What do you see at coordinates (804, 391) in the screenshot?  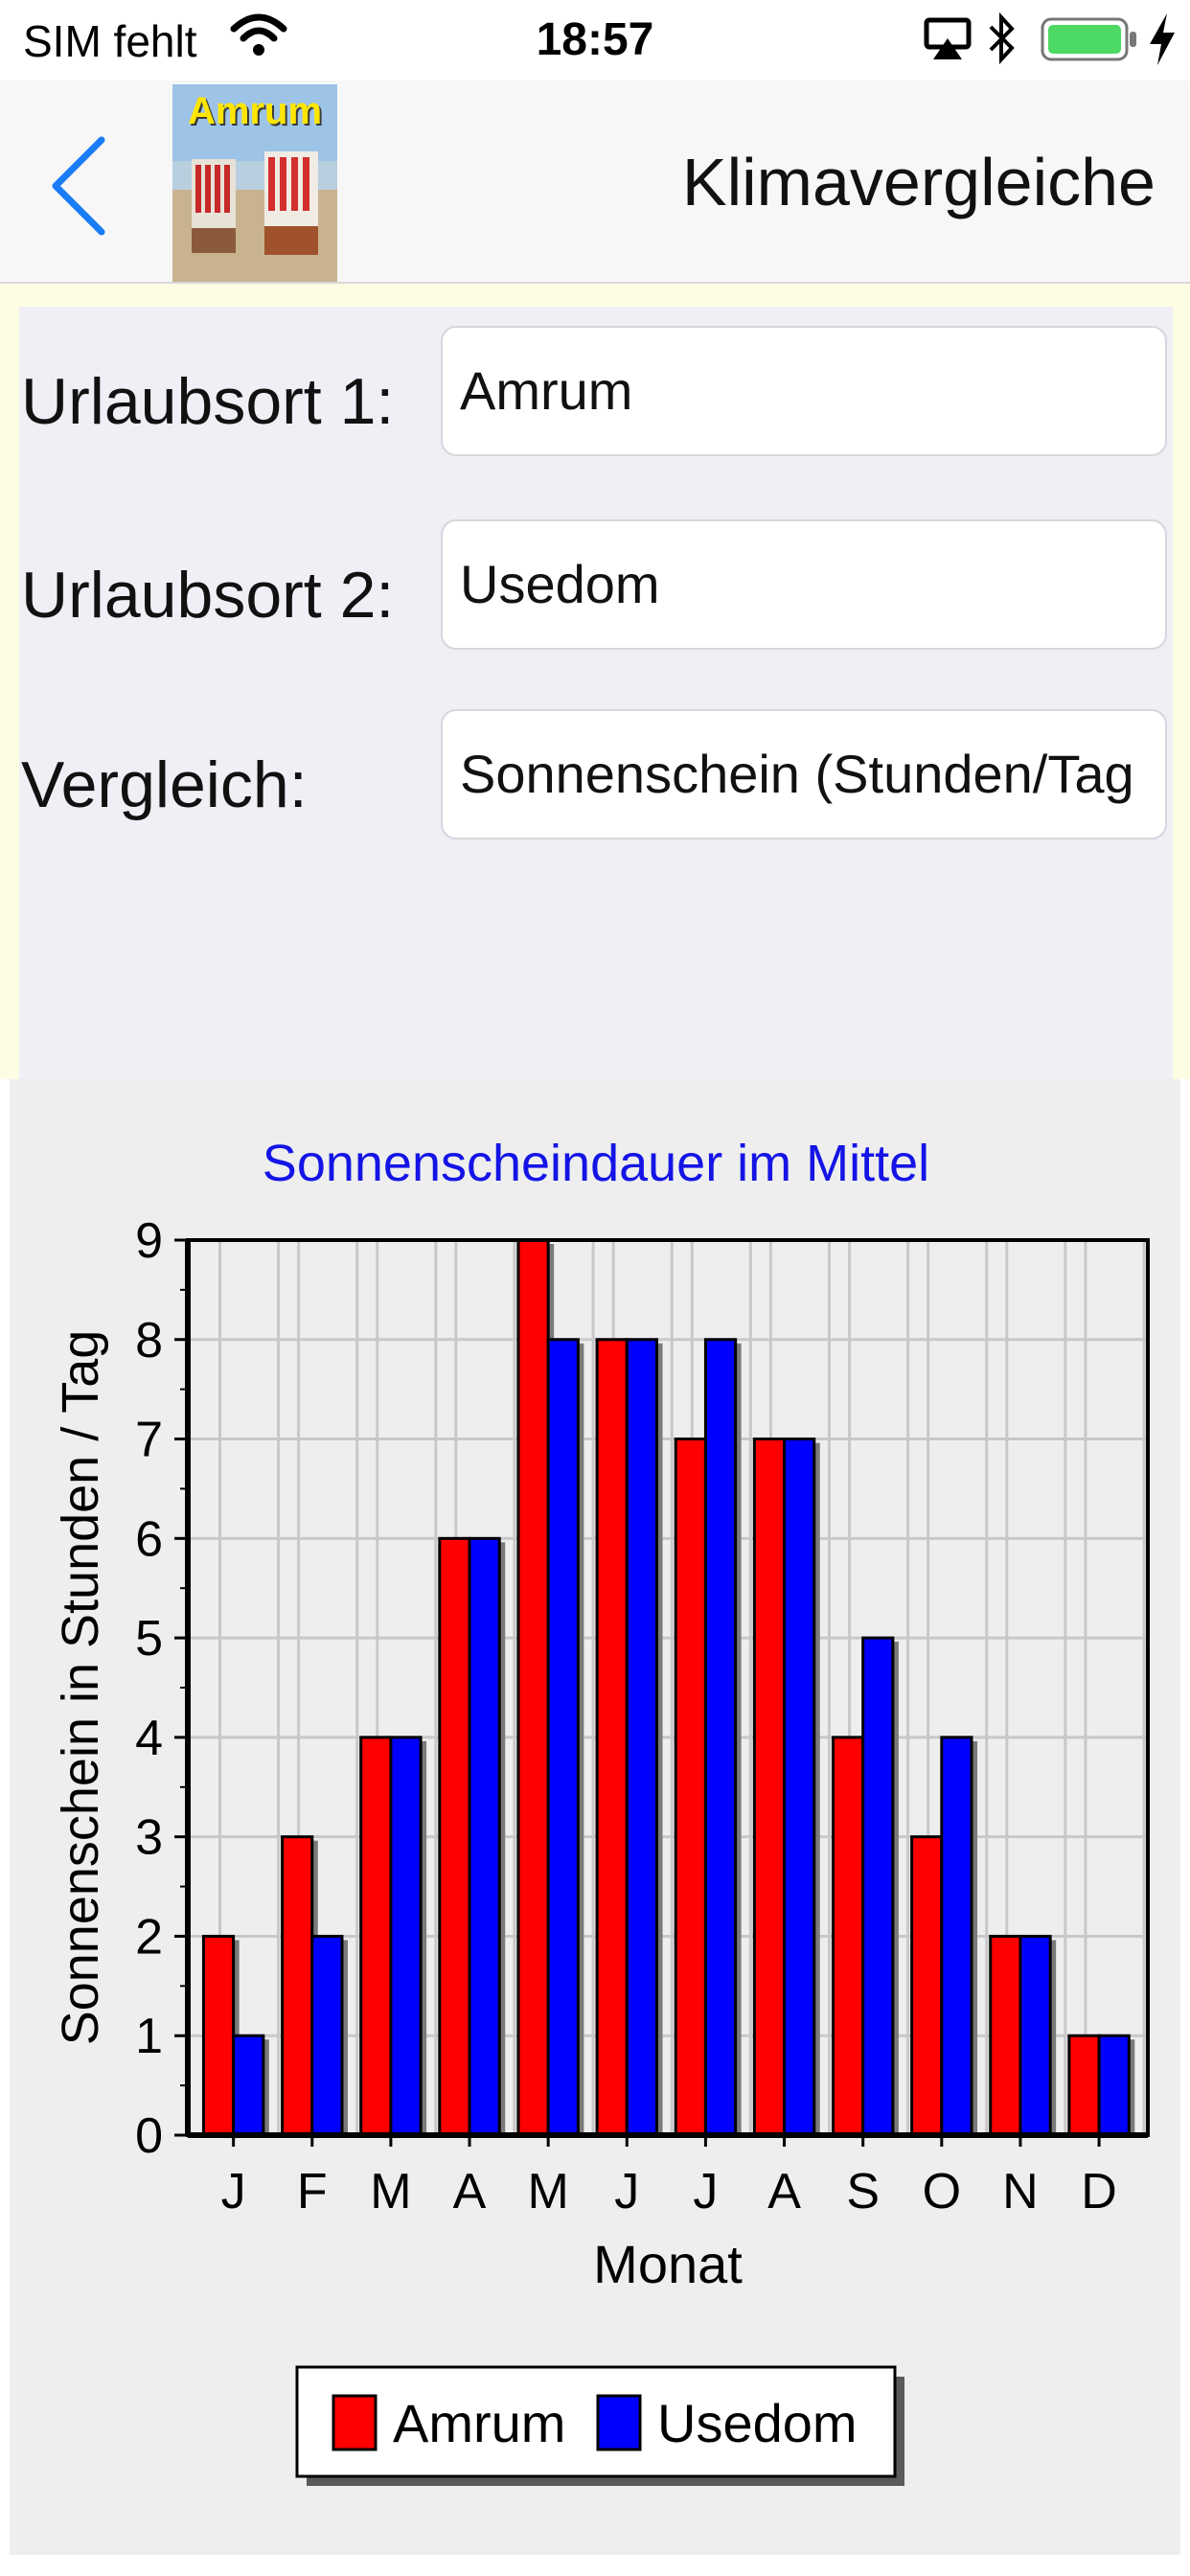 I see `location-1-field: Amrum` at bounding box center [804, 391].